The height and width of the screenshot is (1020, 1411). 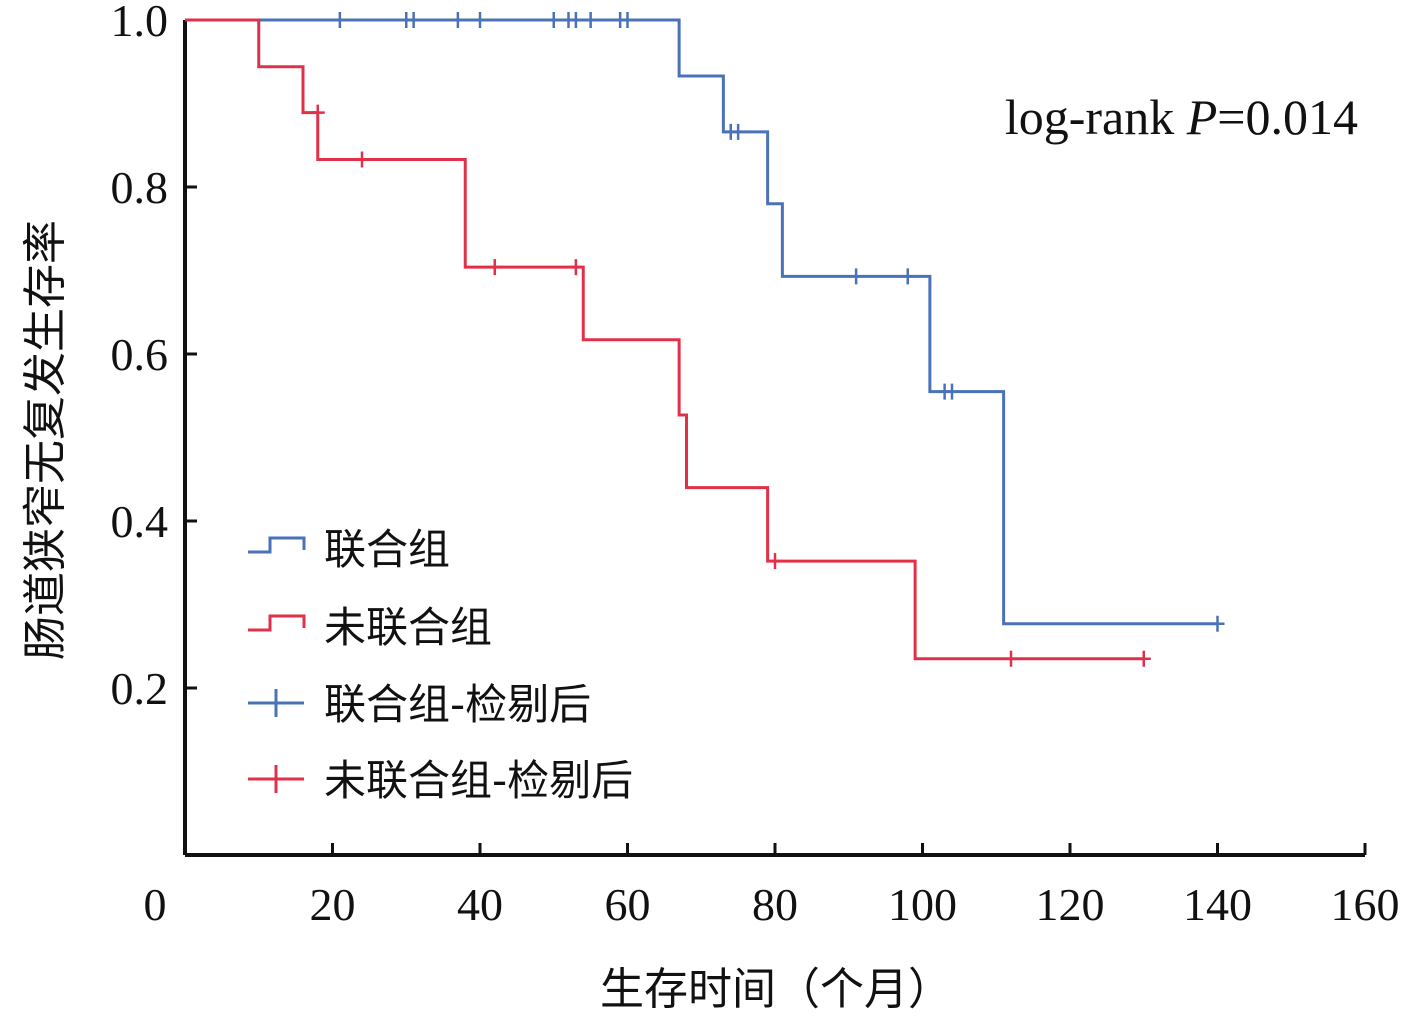 What do you see at coordinates (776, 989) in the screenshot?
I see `x-axis-title: 生存时间（个月）` at bounding box center [776, 989].